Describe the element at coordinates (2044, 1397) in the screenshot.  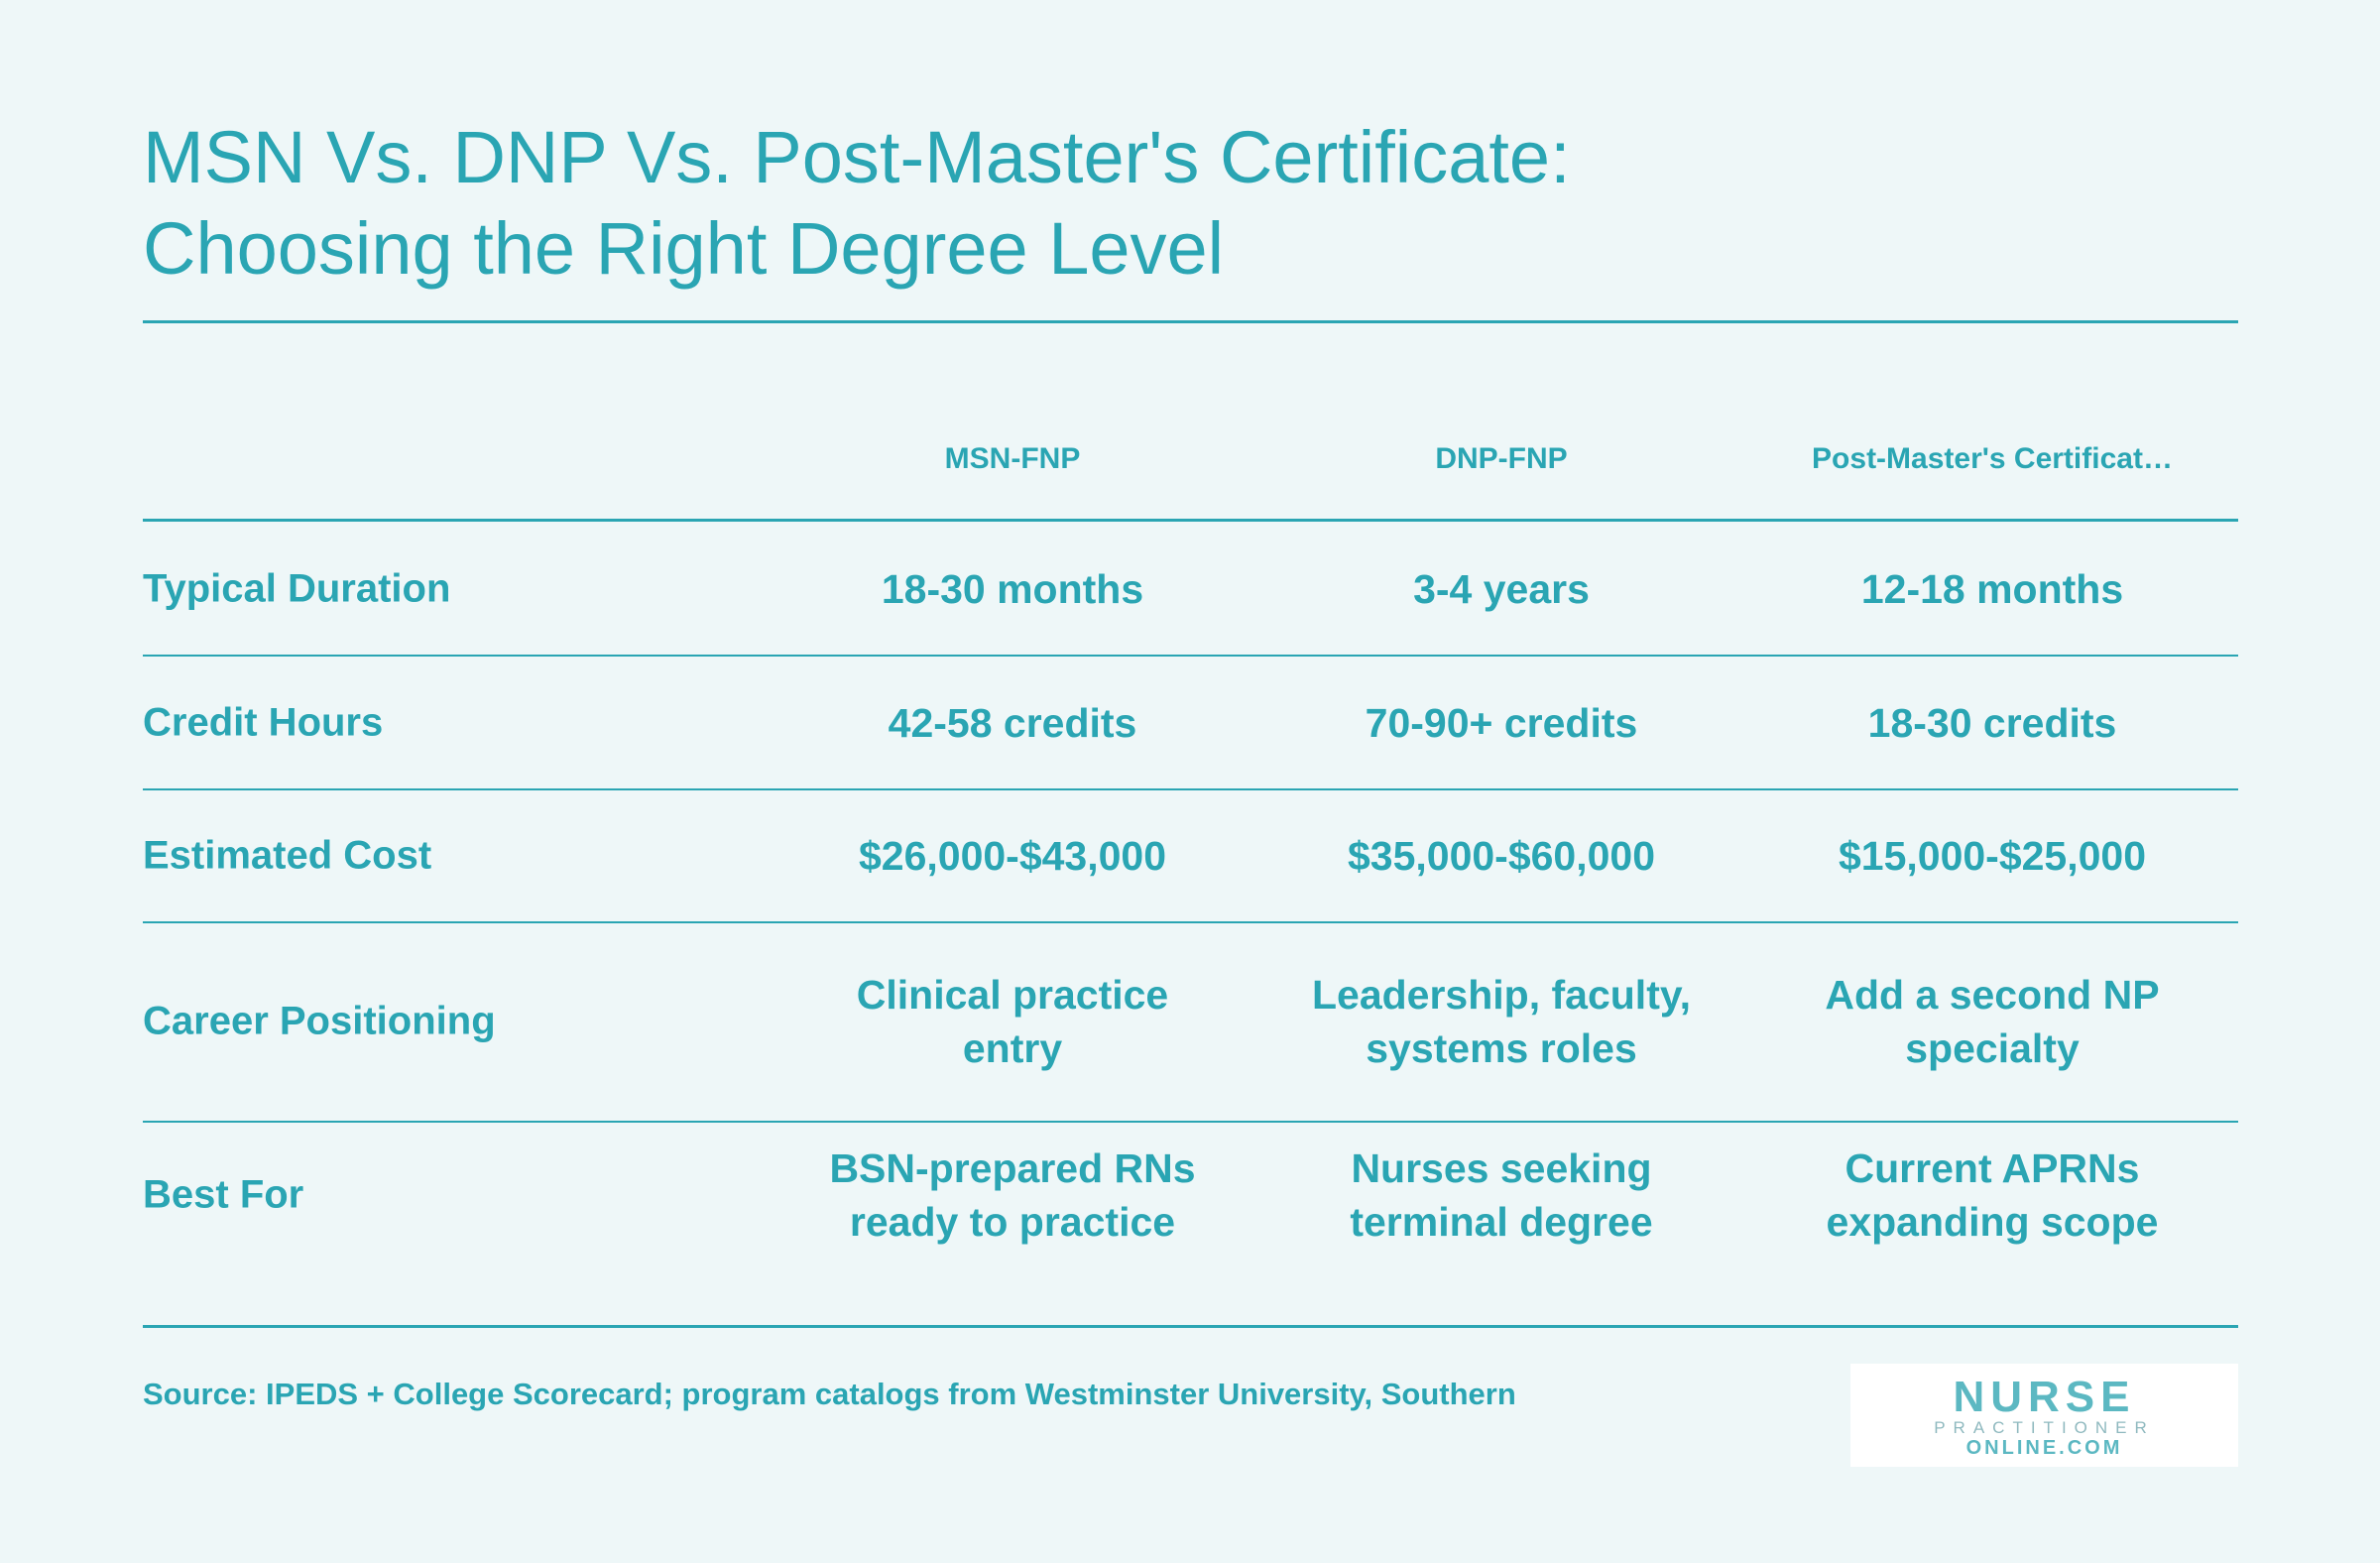
I see `logo-text: NURSE` at that location.